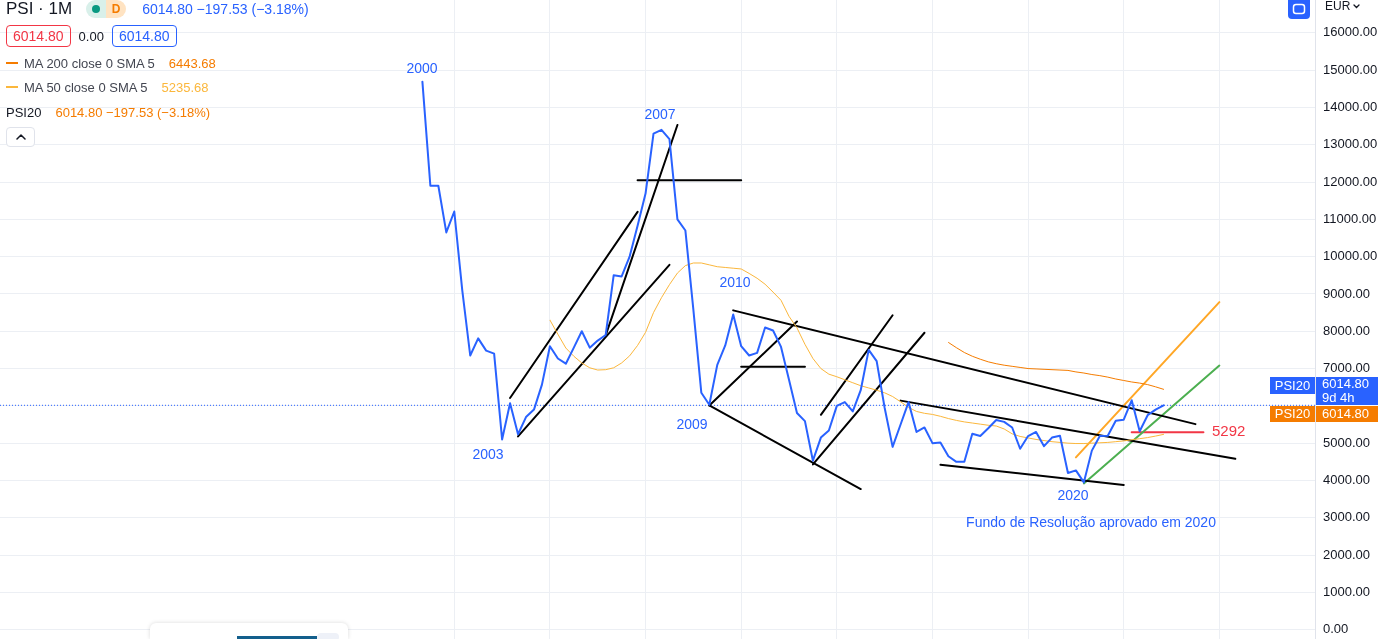  What do you see at coordinates (488, 453) in the screenshot?
I see `annotation: 2003` at bounding box center [488, 453].